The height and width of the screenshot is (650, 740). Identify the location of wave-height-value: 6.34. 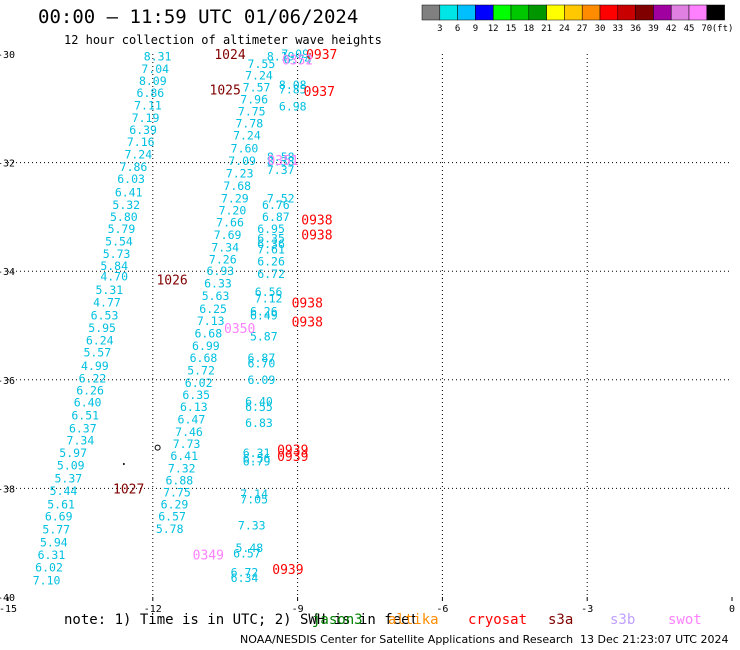
(245, 578).